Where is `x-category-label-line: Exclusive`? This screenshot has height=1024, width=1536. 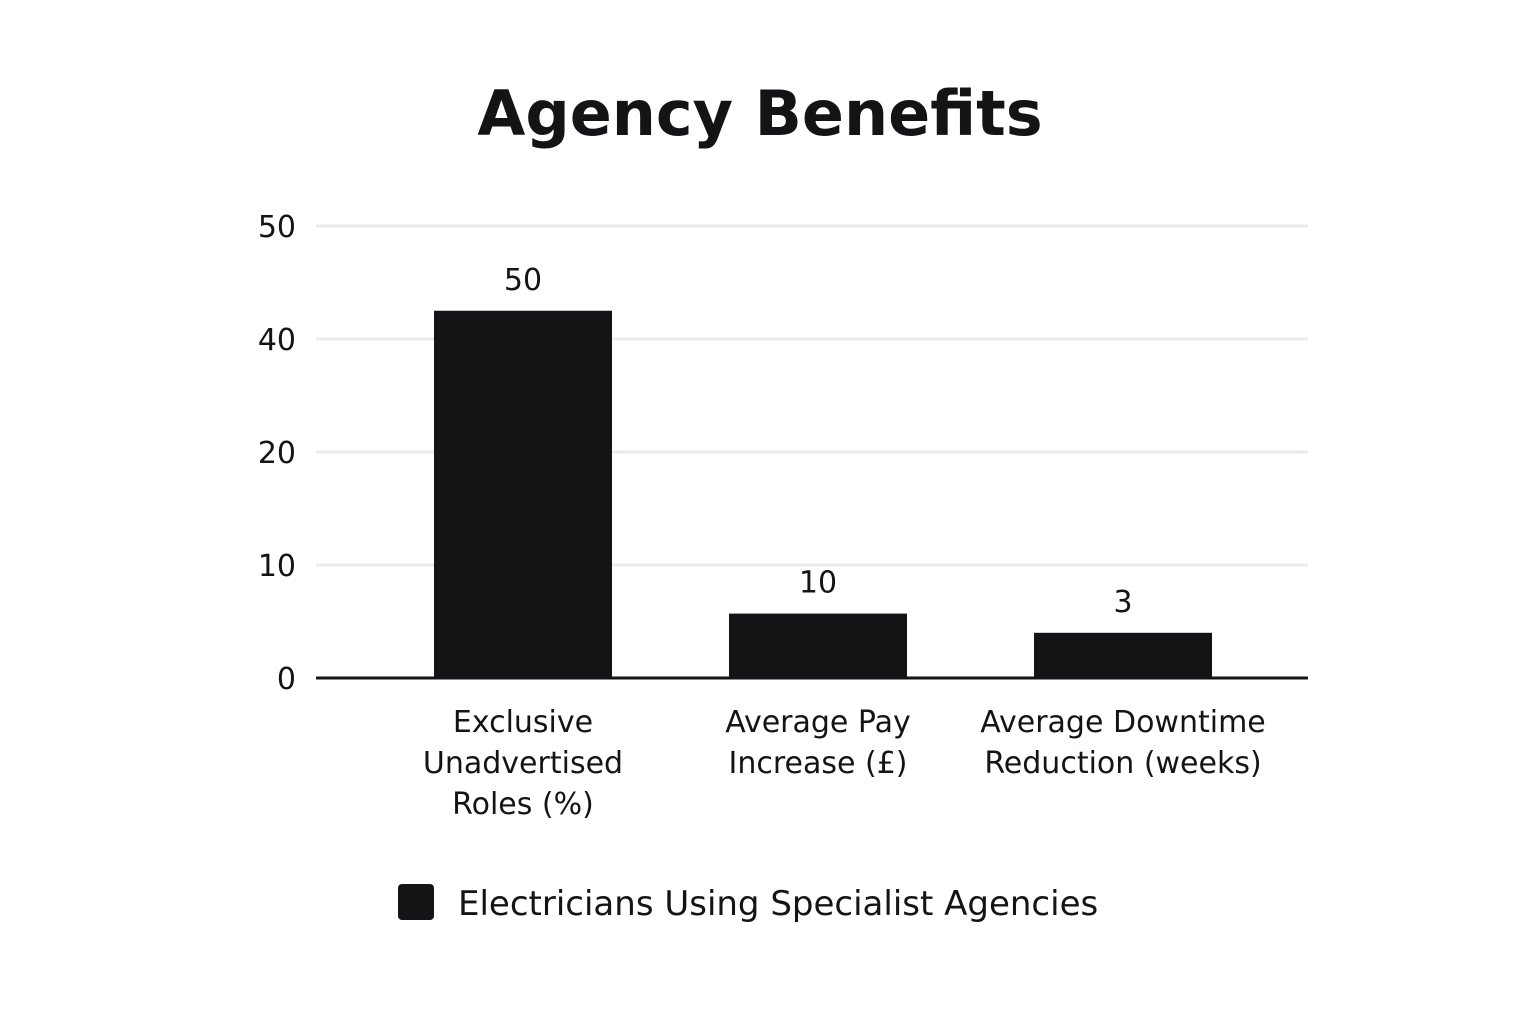
x-category-label-line: Exclusive is located at coordinates (523, 722).